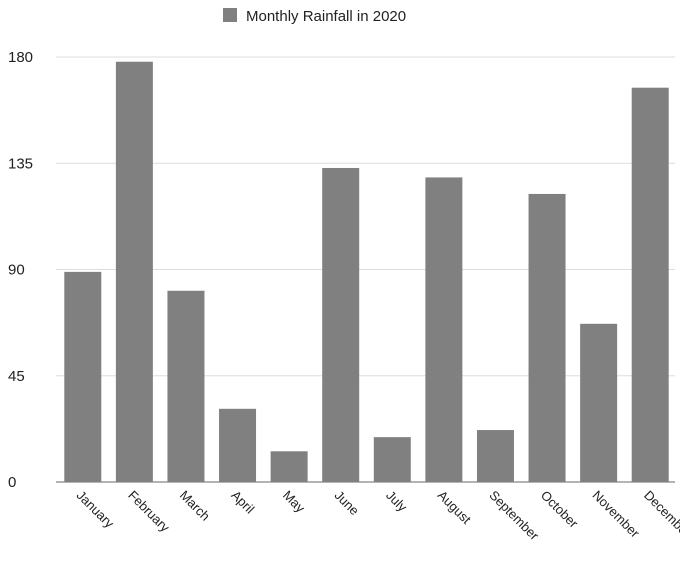  Describe the element at coordinates (149, 512) in the screenshot. I see `x-category-label: February` at that location.